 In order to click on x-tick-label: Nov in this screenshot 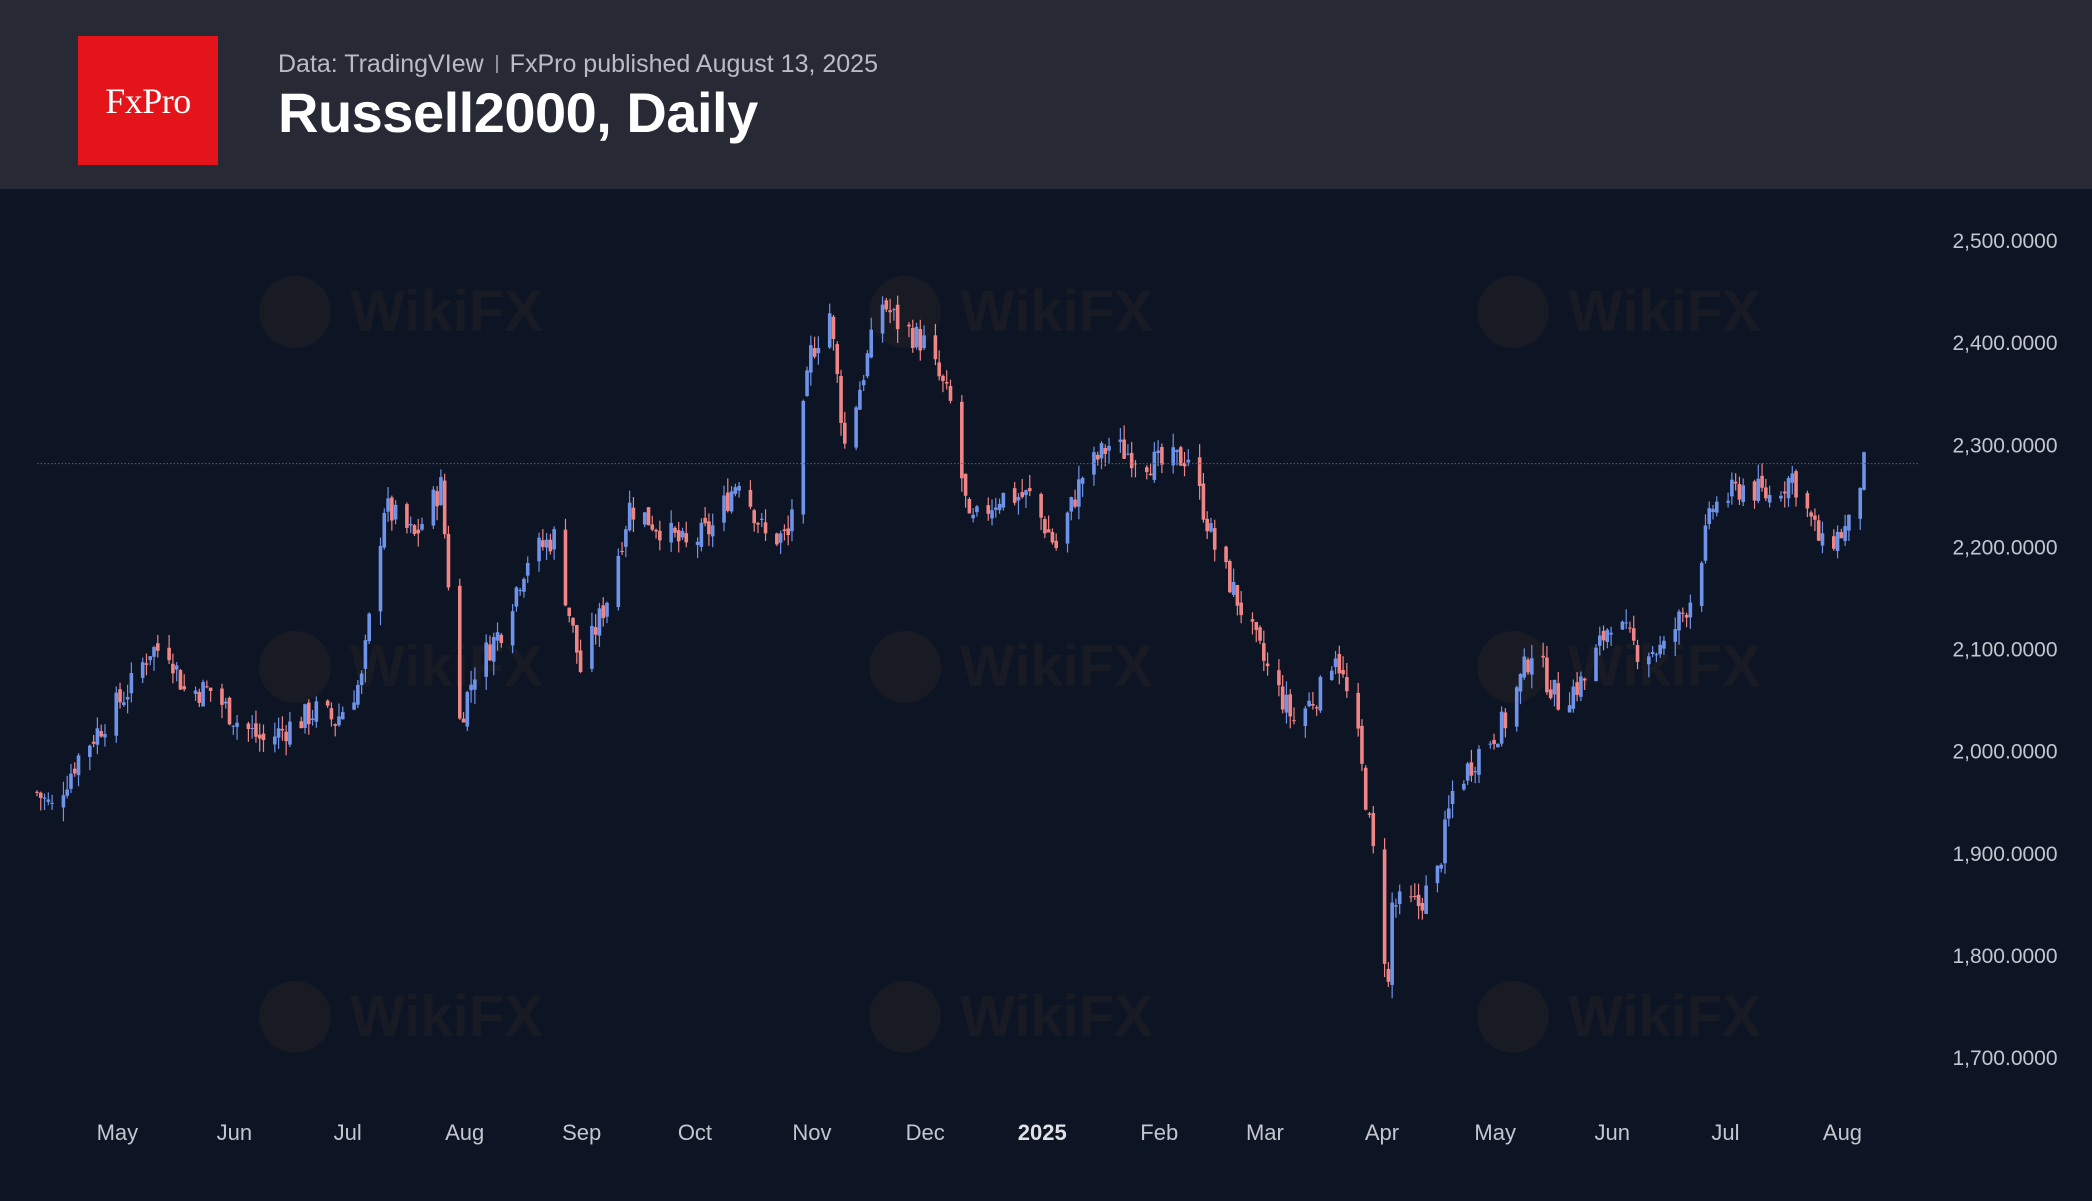, I will do `click(811, 1132)`.